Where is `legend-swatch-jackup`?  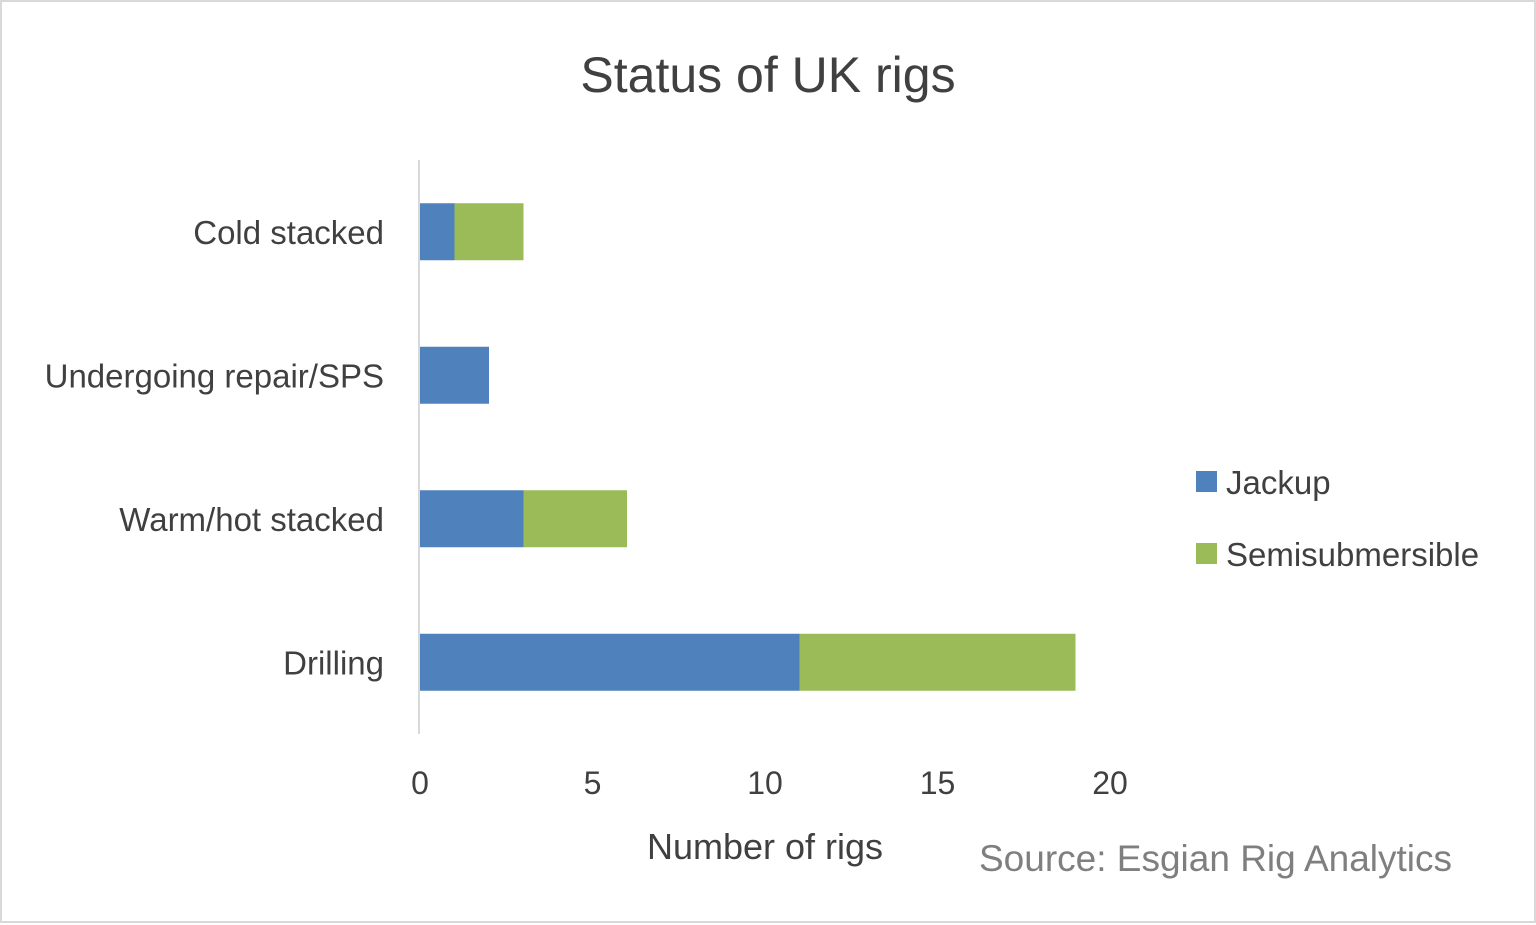 legend-swatch-jackup is located at coordinates (1206, 481).